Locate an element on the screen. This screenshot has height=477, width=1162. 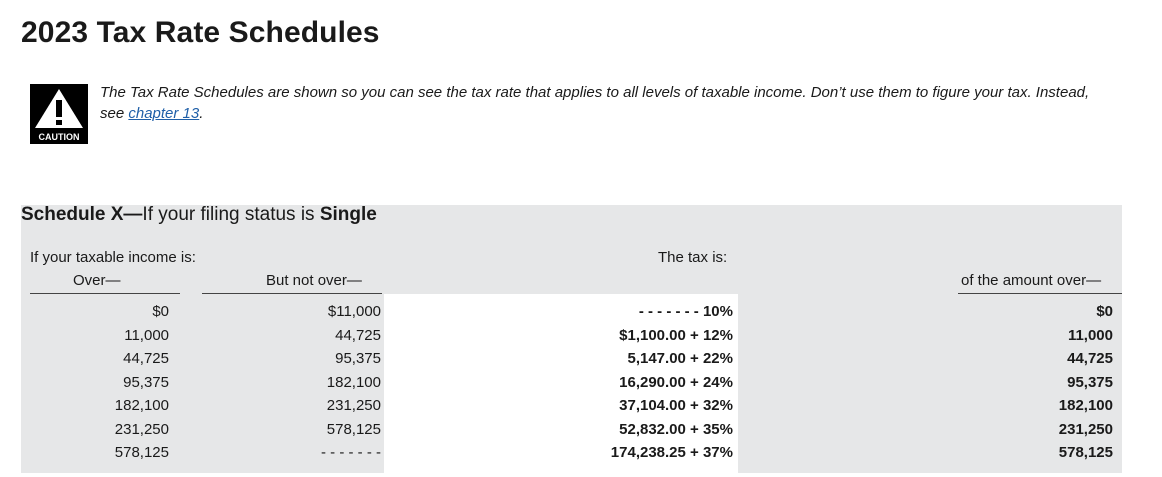
cell-tax: 16,290.00 + 24% is located at coordinates (676, 382).